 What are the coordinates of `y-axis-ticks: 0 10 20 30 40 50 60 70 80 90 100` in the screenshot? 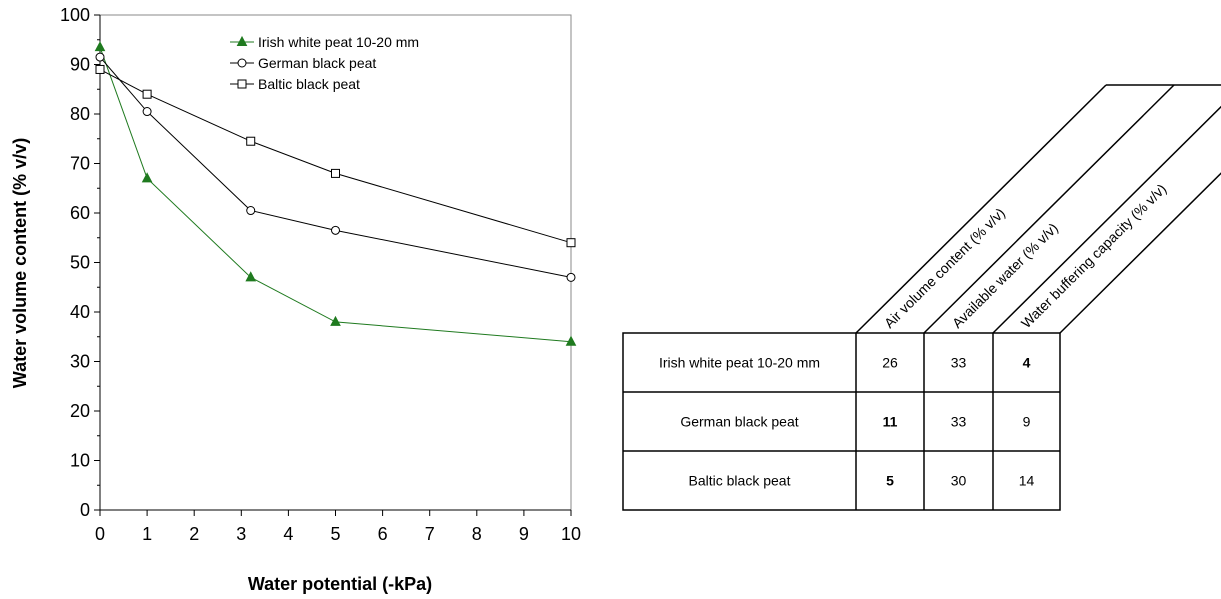 It's located at (80, 262).